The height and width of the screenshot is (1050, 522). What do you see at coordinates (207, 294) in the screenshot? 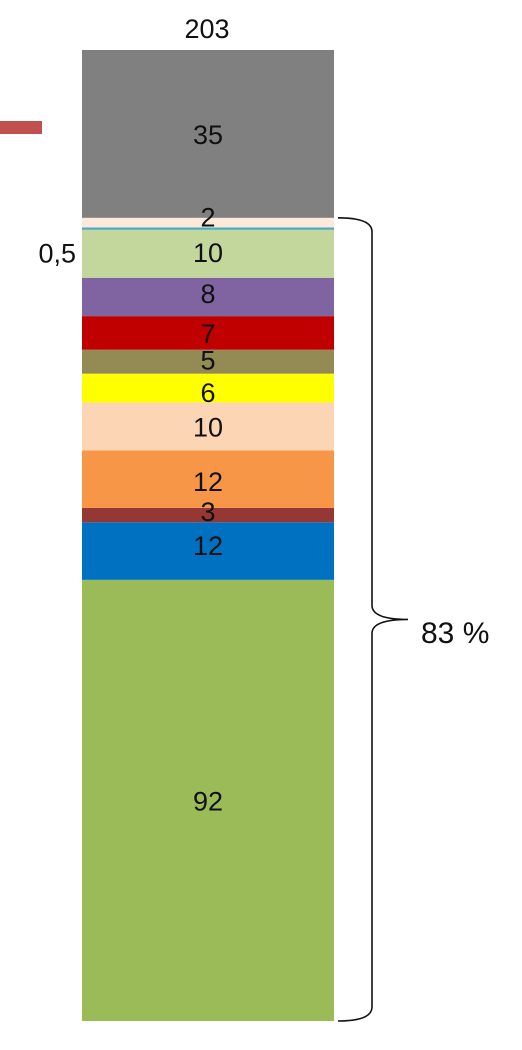
I see `segment-value-label: 8` at bounding box center [207, 294].